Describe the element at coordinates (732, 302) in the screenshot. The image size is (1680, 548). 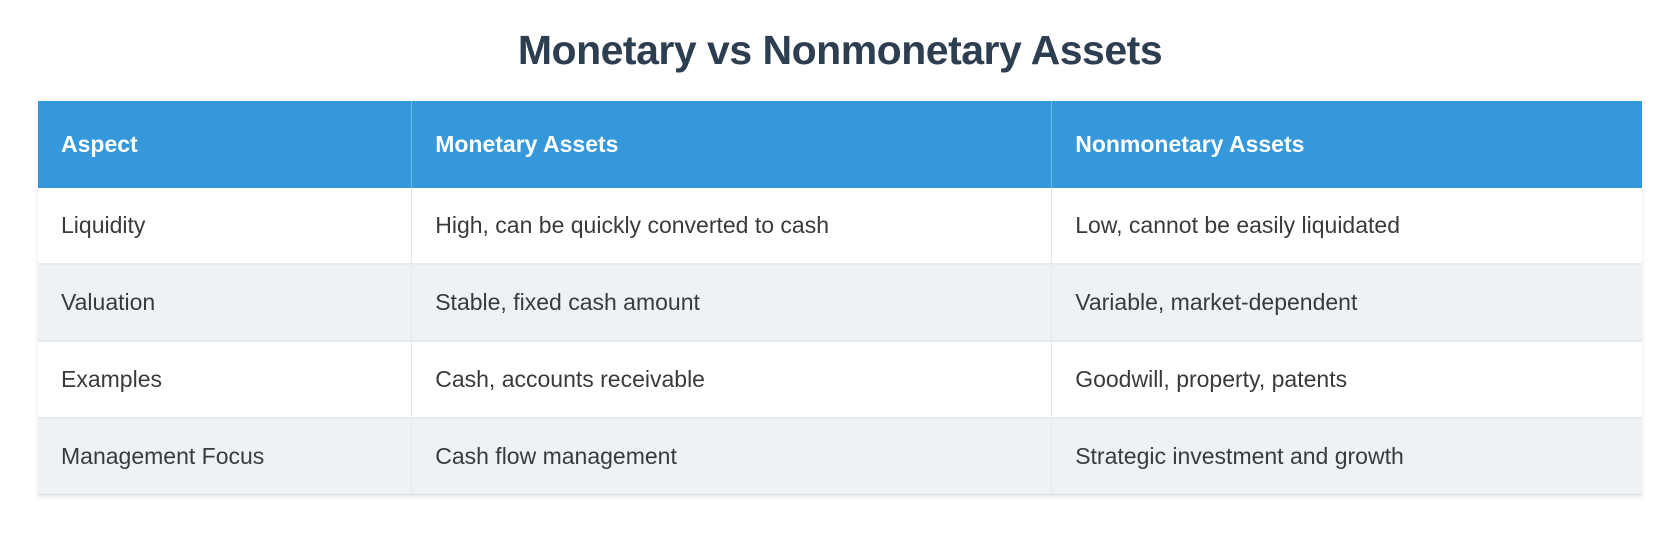
I see `table-cell: Stable, fixed cash amount` at that location.